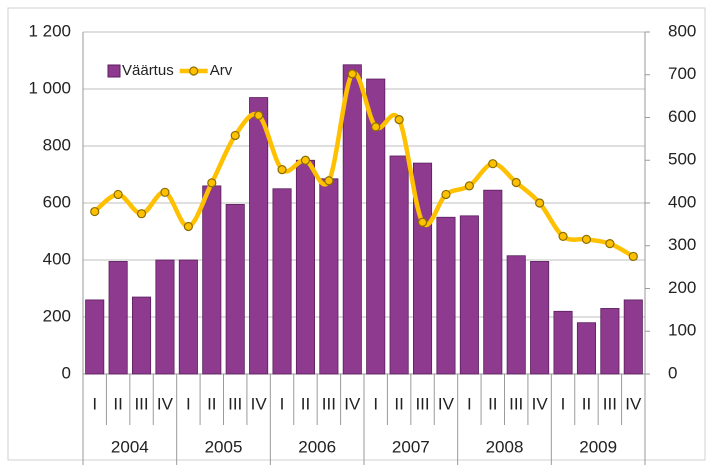  What do you see at coordinates (672, 372) in the screenshot?
I see `y2-tick-label: 0` at bounding box center [672, 372].